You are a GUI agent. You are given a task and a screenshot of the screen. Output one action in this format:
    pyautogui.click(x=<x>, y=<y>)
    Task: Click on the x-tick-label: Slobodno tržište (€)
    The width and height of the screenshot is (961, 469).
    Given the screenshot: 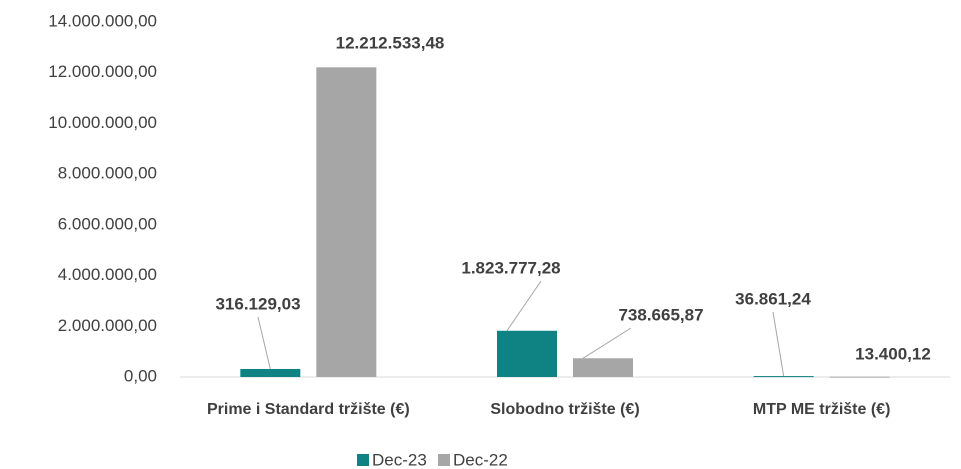 What is the action you would take?
    pyautogui.click(x=564, y=409)
    